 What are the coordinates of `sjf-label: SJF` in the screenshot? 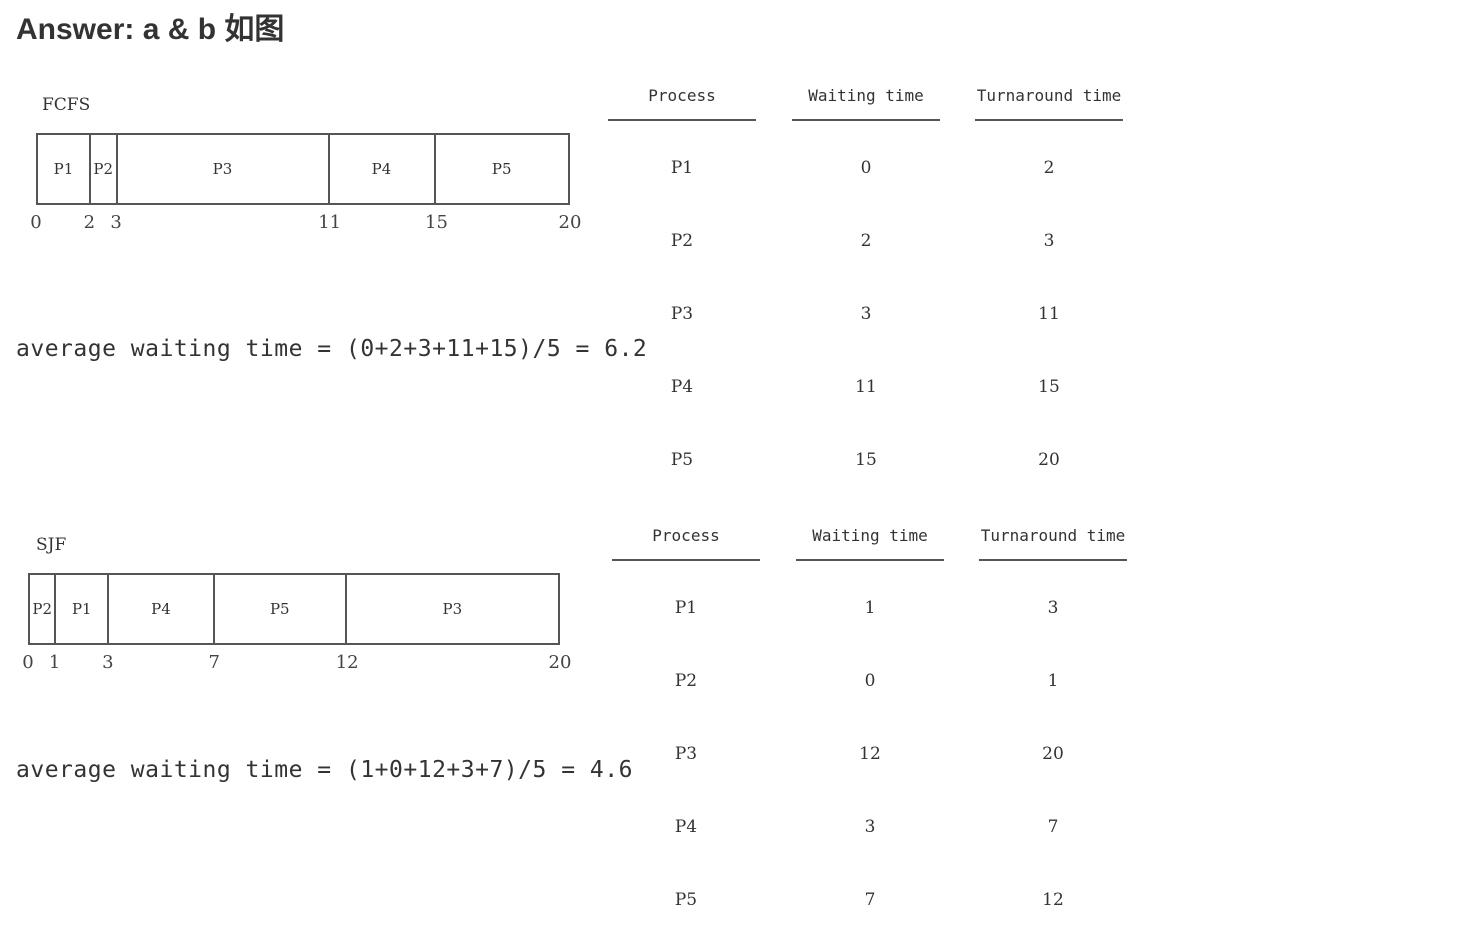 It's located at (51, 545).